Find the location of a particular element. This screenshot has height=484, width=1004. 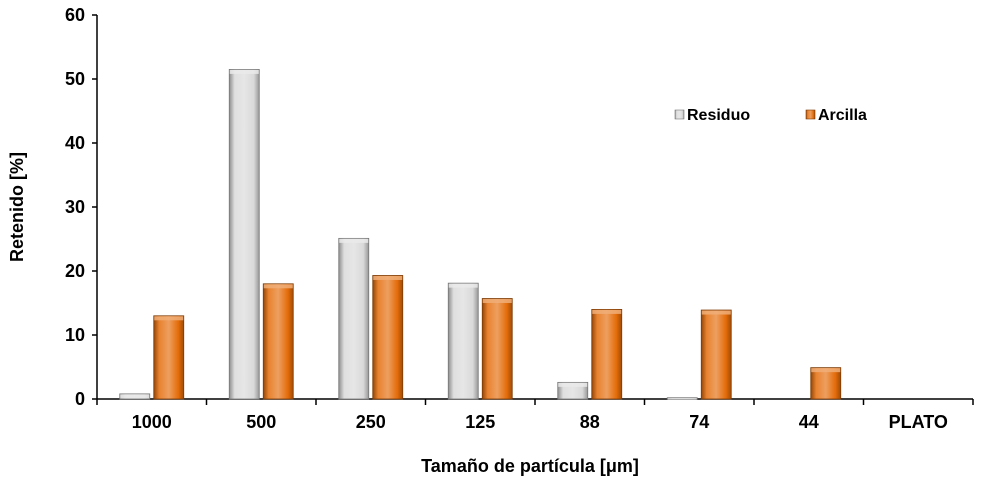

x-tick-label: 74 is located at coordinates (699, 422).